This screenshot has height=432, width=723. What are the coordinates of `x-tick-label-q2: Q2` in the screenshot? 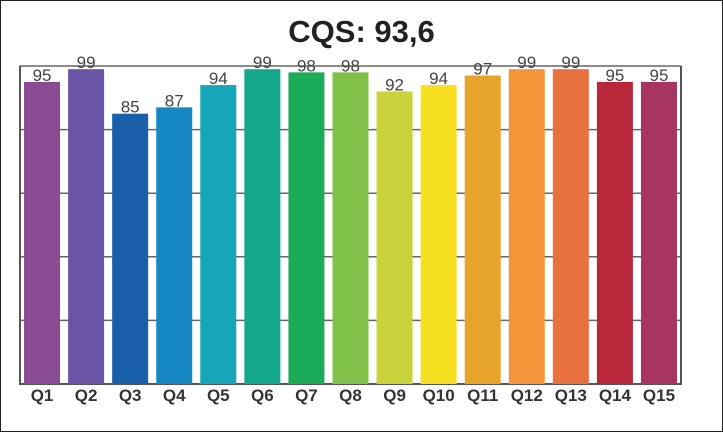 It's located at (86, 395).